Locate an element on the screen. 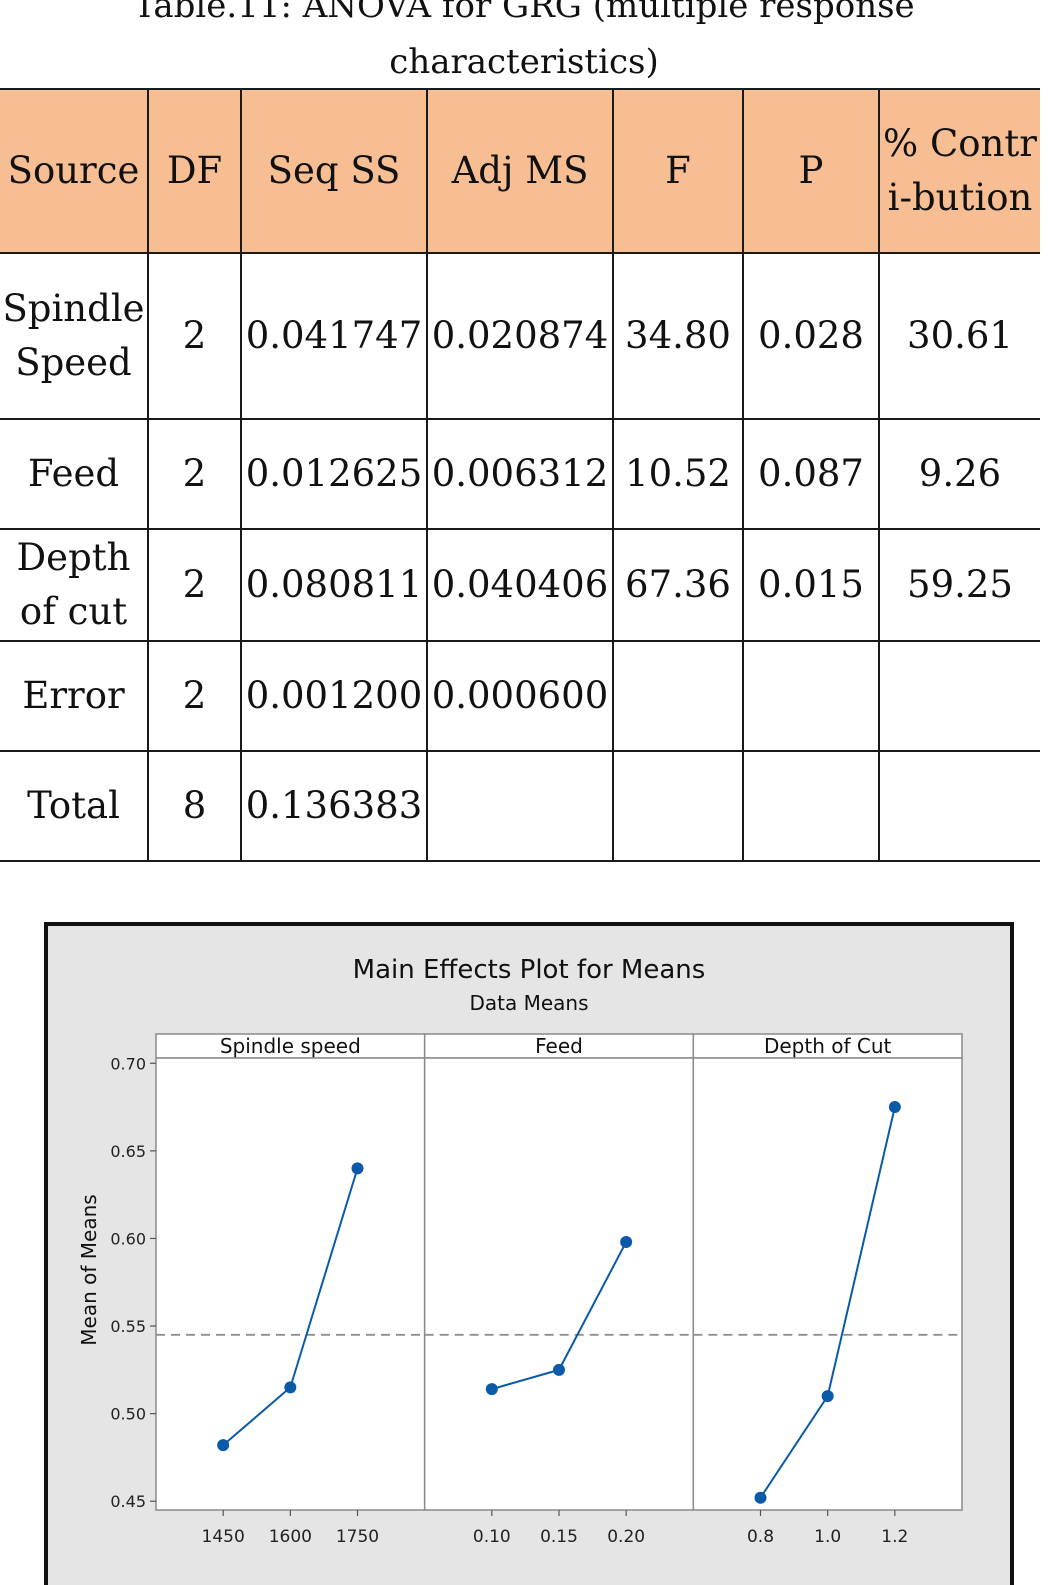  header-source: Source is located at coordinates (74, 171).